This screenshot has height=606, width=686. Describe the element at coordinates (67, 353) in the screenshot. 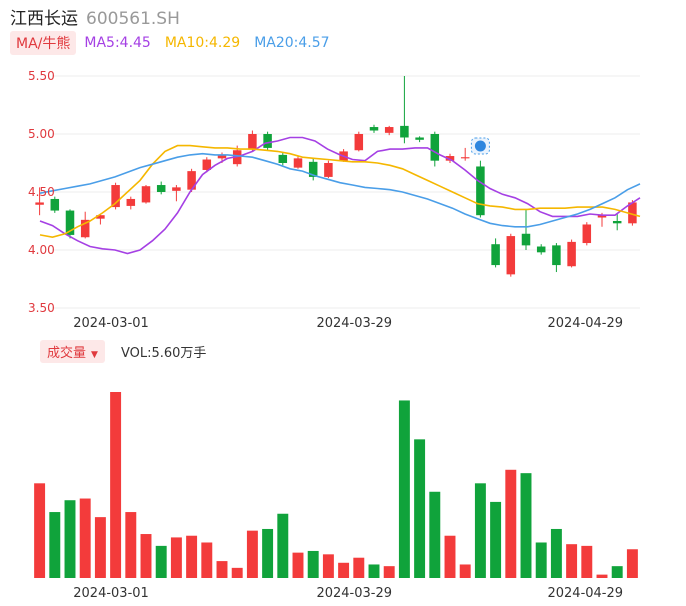

I see `volume-toggle-label: 成交量` at that location.